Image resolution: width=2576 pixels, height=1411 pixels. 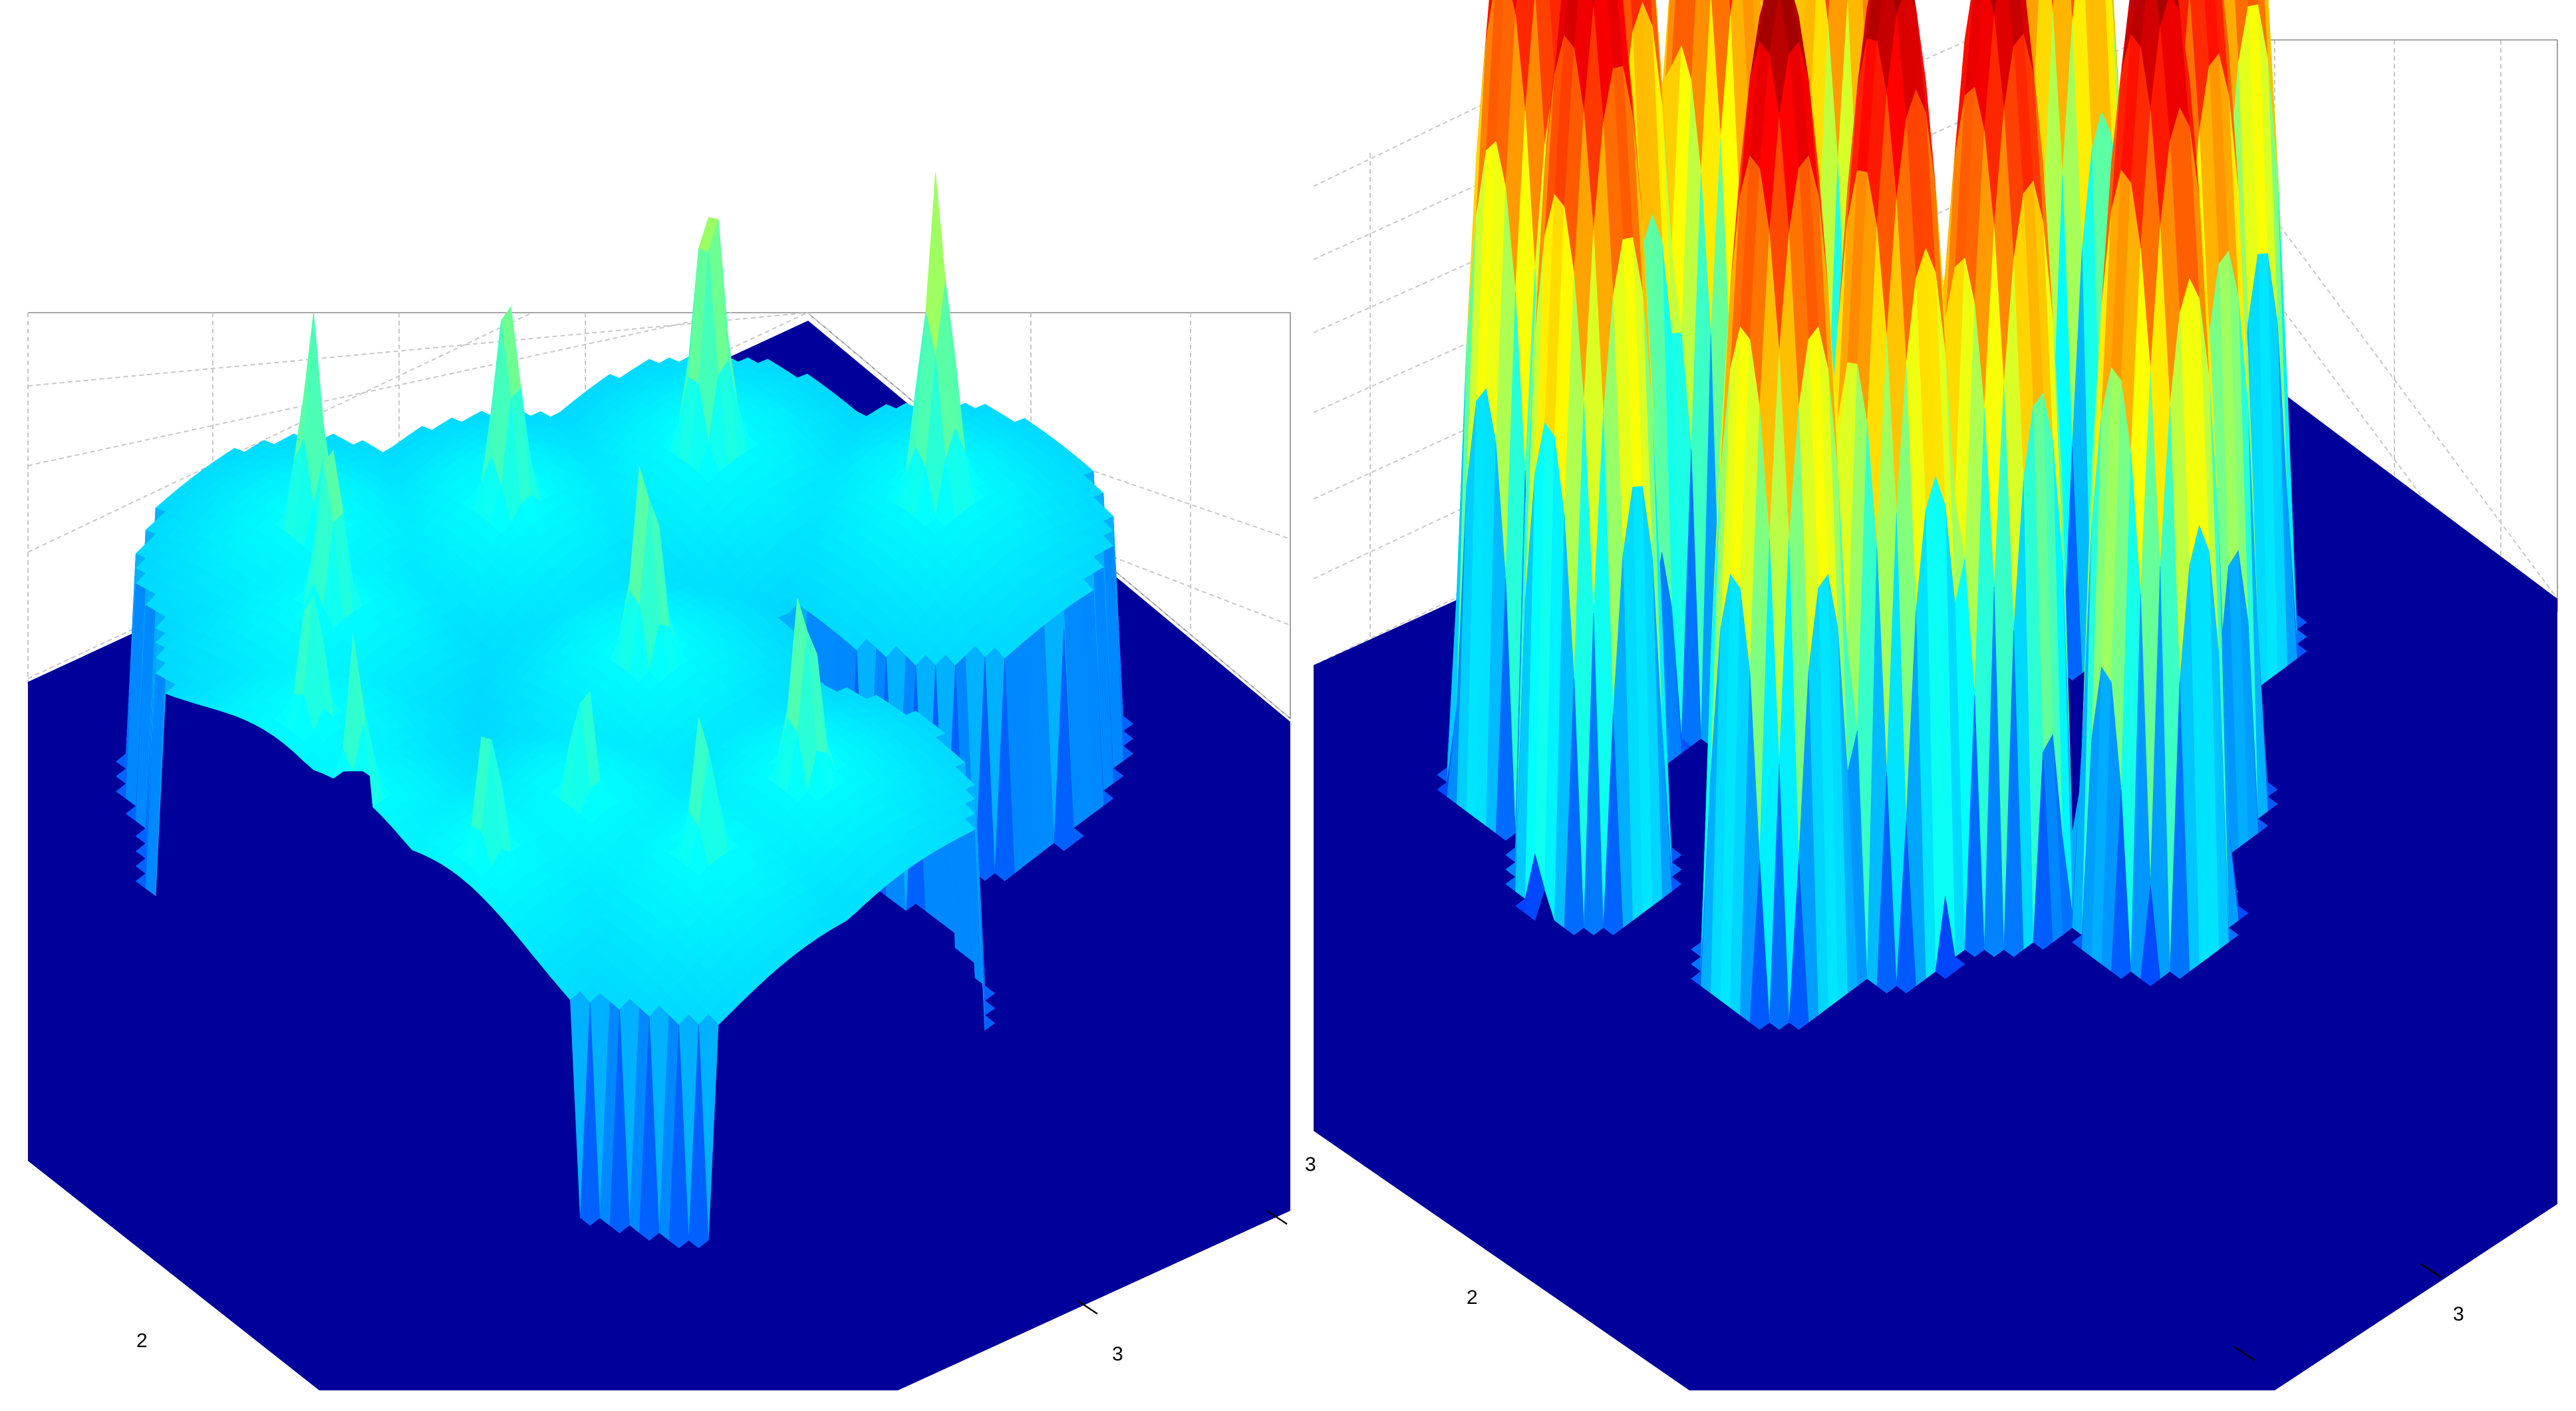 I want to click on left-tick-y-3: 3, so click(x=1117, y=1354).